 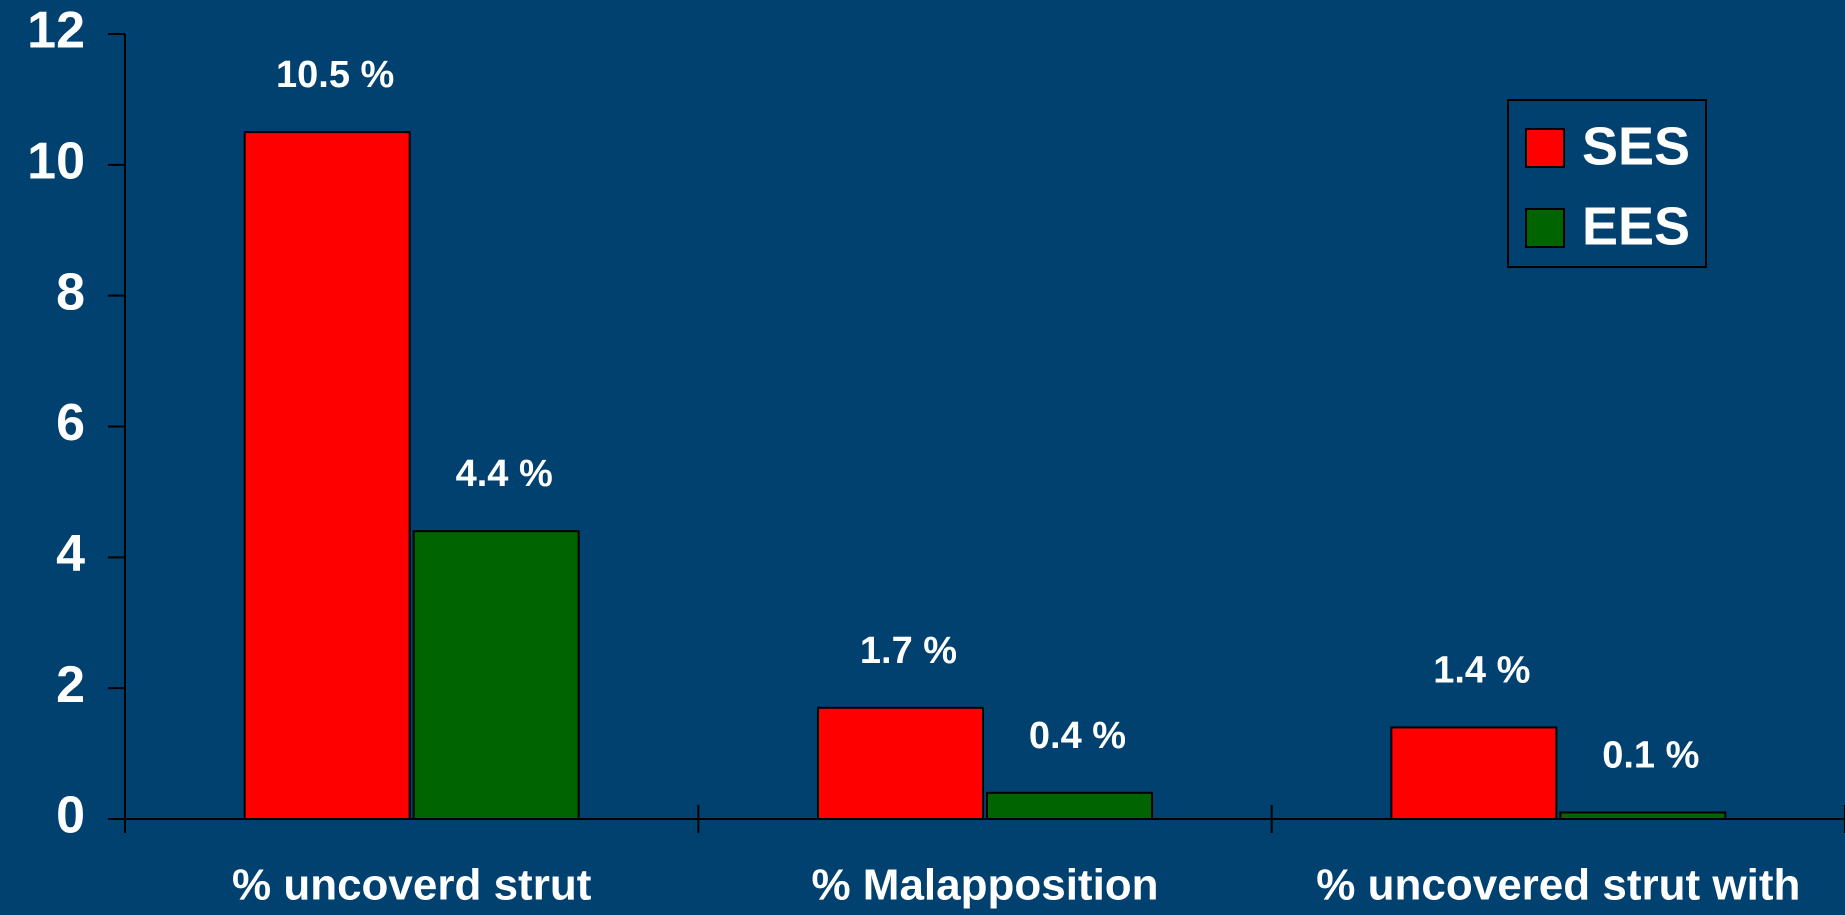 What do you see at coordinates (335, 75) in the screenshot?
I see `data-label: 10.5 %` at bounding box center [335, 75].